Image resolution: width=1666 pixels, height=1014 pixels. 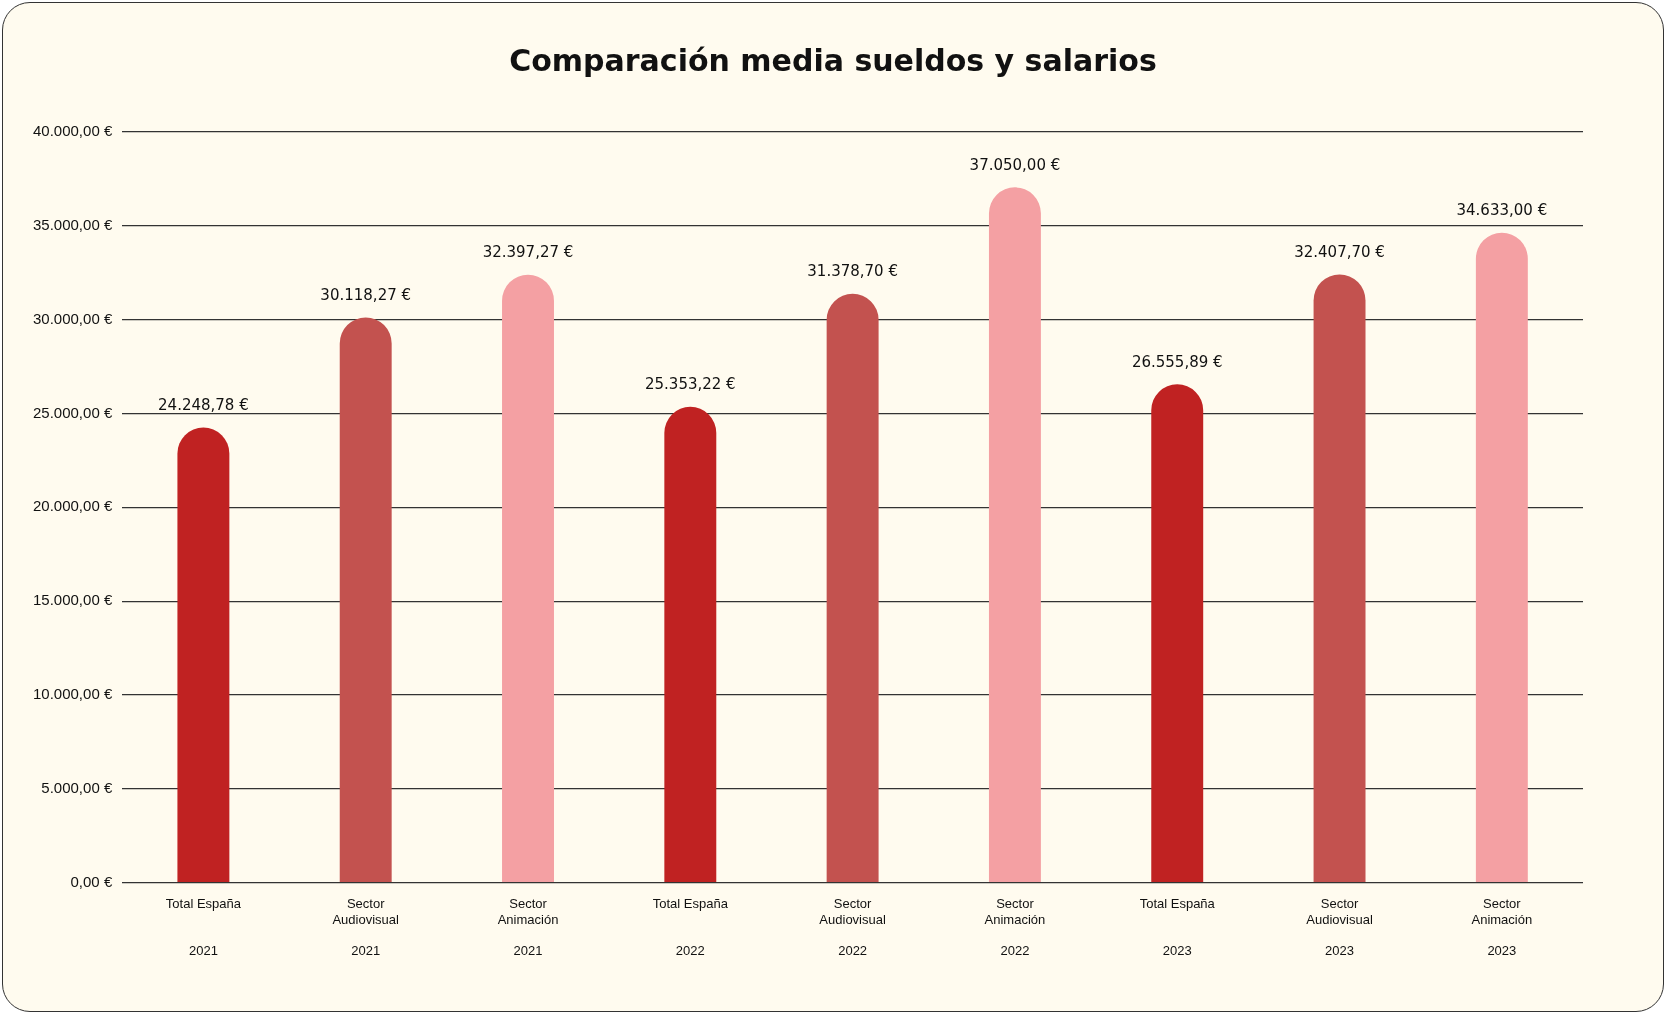 I want to click on data-label: 30.118,27 €, so click(x=366, y=294).